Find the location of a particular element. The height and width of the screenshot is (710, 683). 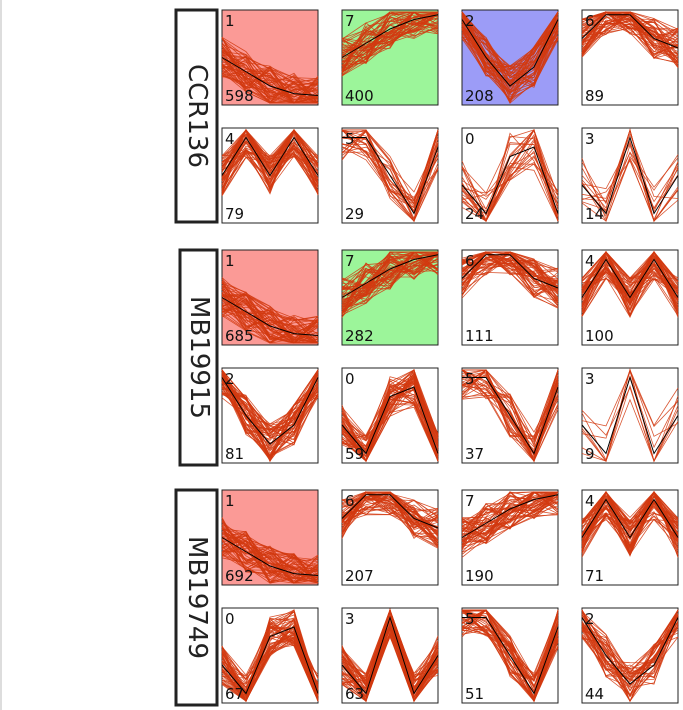

cluster-panel: 3 14 is located at coordinates (630, 175).